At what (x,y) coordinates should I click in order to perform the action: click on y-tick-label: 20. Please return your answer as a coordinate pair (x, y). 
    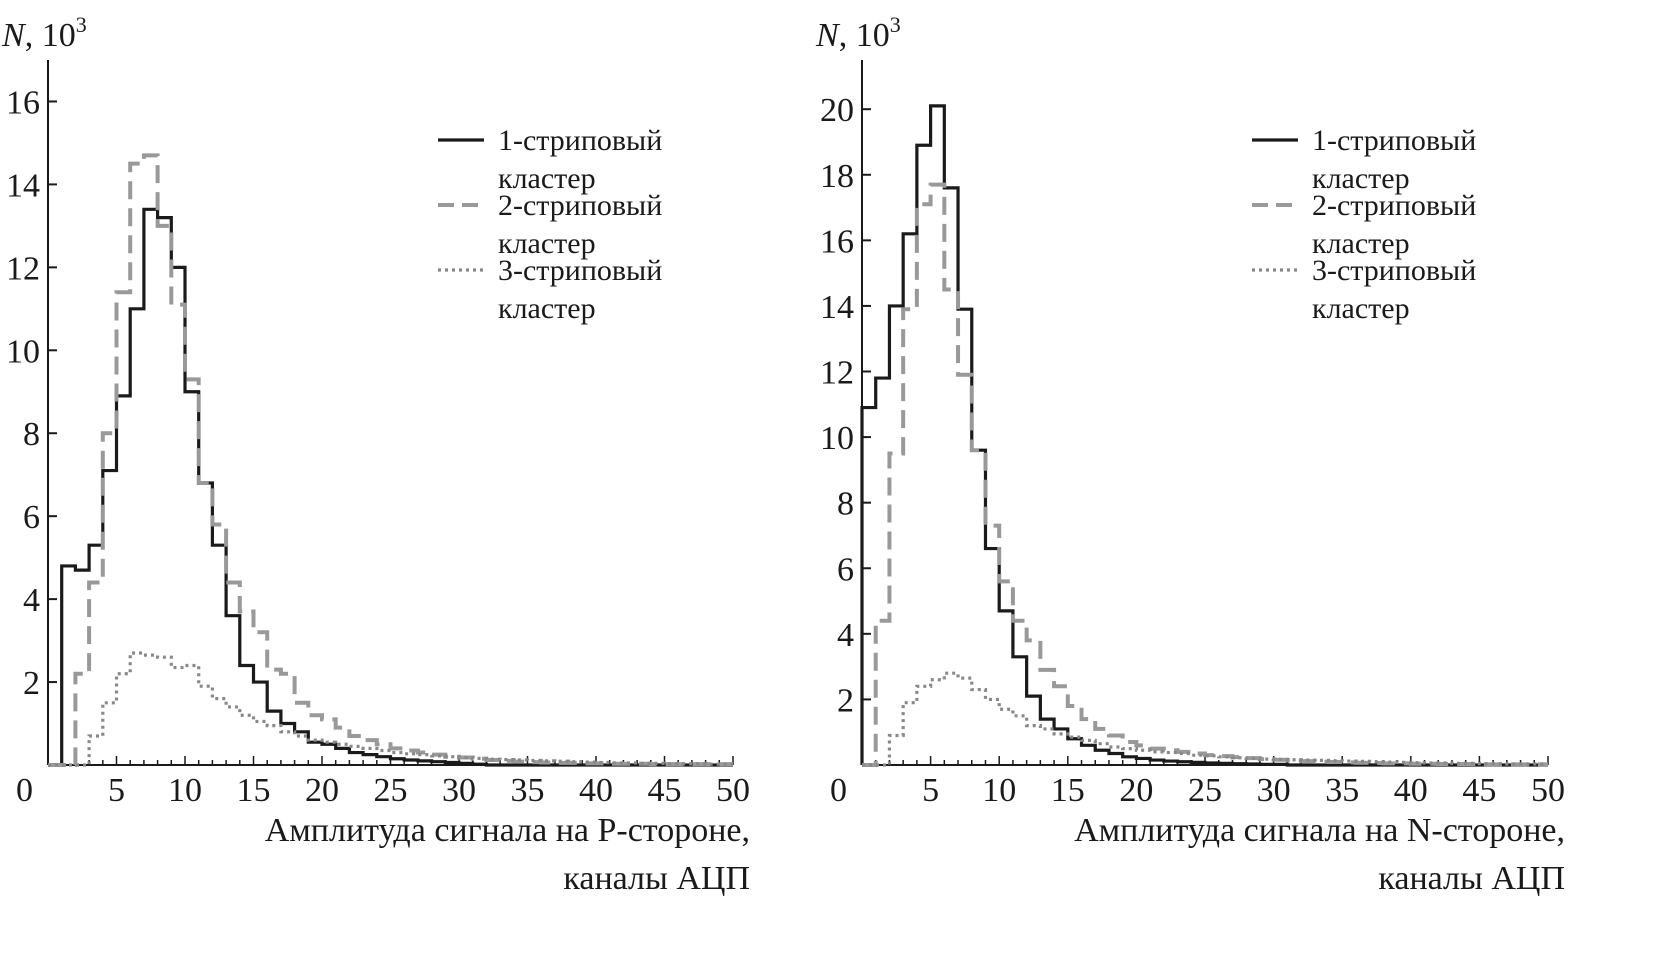
    Looking at the image, I should click on (837, 110).